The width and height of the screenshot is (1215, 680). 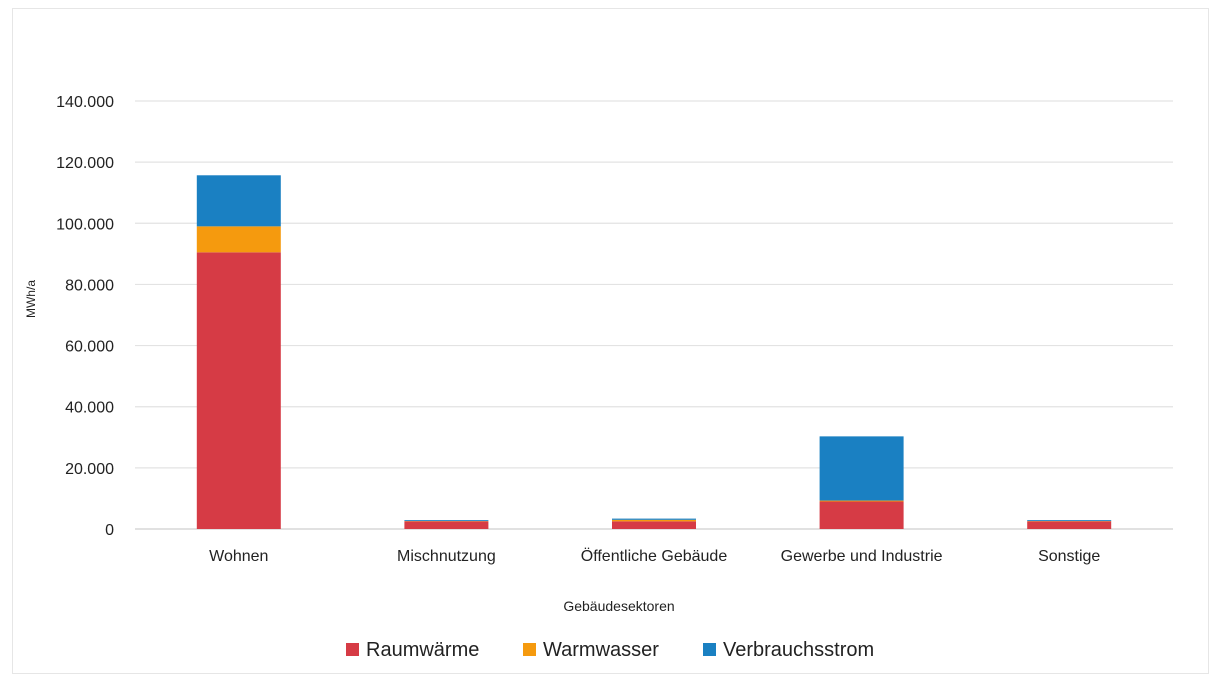 I want to click on y-tick-label: 120.000, so click(x=85, y=163).